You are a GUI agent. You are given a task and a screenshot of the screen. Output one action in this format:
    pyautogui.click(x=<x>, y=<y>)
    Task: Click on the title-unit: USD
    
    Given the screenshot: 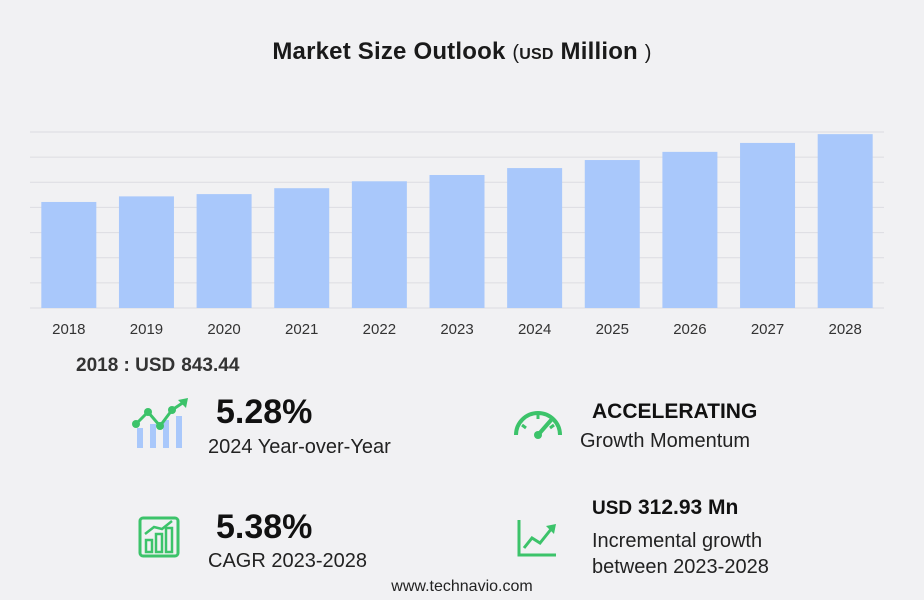 What is the action you would take?
    pyautogui.click(x=536, y=54)
    